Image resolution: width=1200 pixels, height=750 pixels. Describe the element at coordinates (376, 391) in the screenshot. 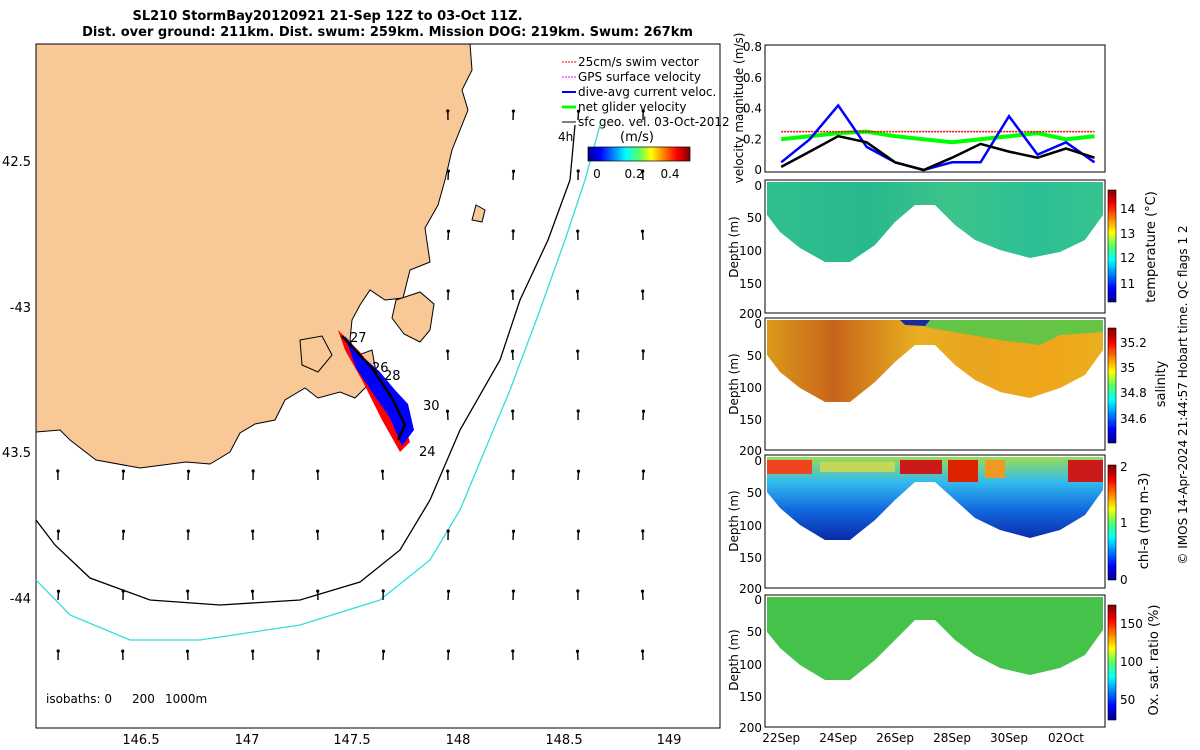

I see `glider-track` at that location.